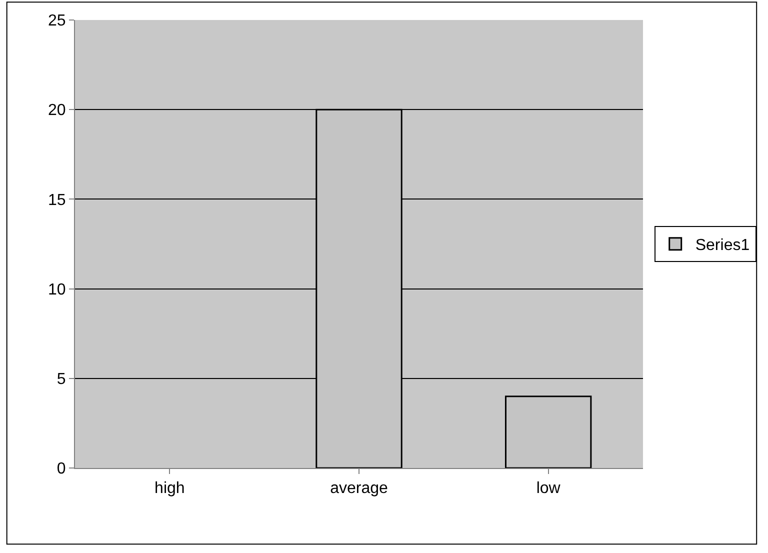 This screenshot has height=553, width=768. What do you see at coordinates (548, 489) in the screenshot?
I see `x-tick-label: low` at bounding box center [548, 489].